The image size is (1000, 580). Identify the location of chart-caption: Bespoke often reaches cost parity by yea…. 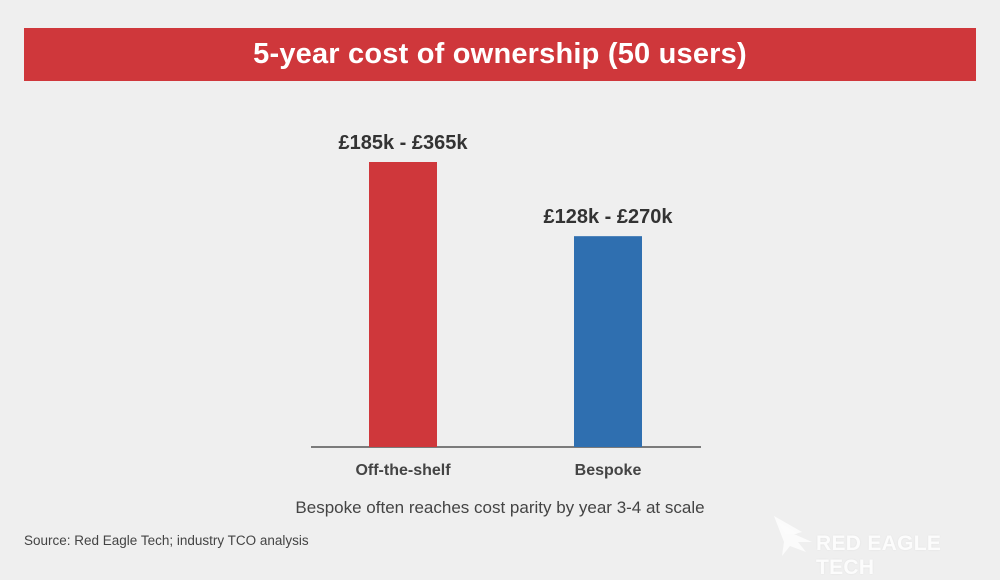
(500, 507).